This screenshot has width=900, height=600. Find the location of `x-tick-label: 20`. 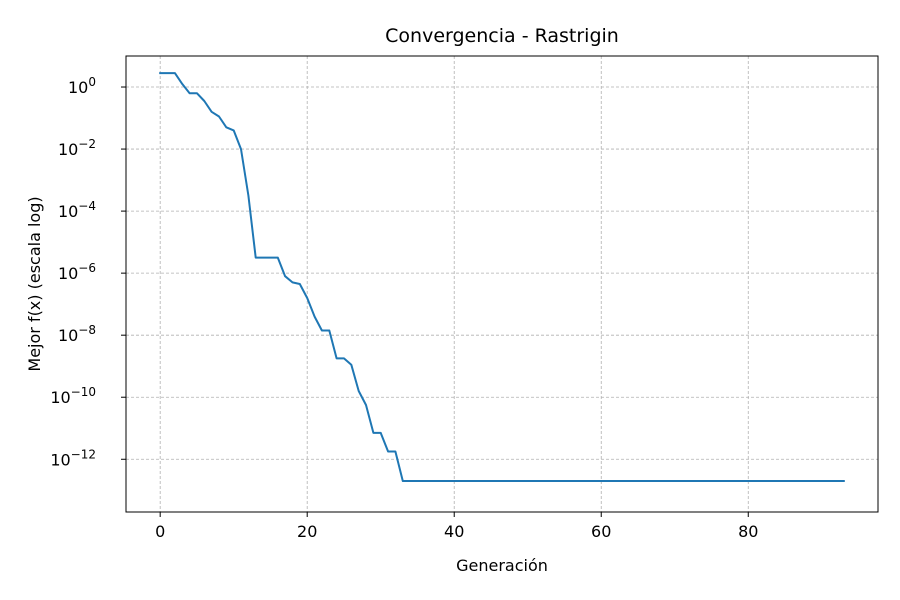

x-tick-label: 20 is located at coordinates (307, 531).